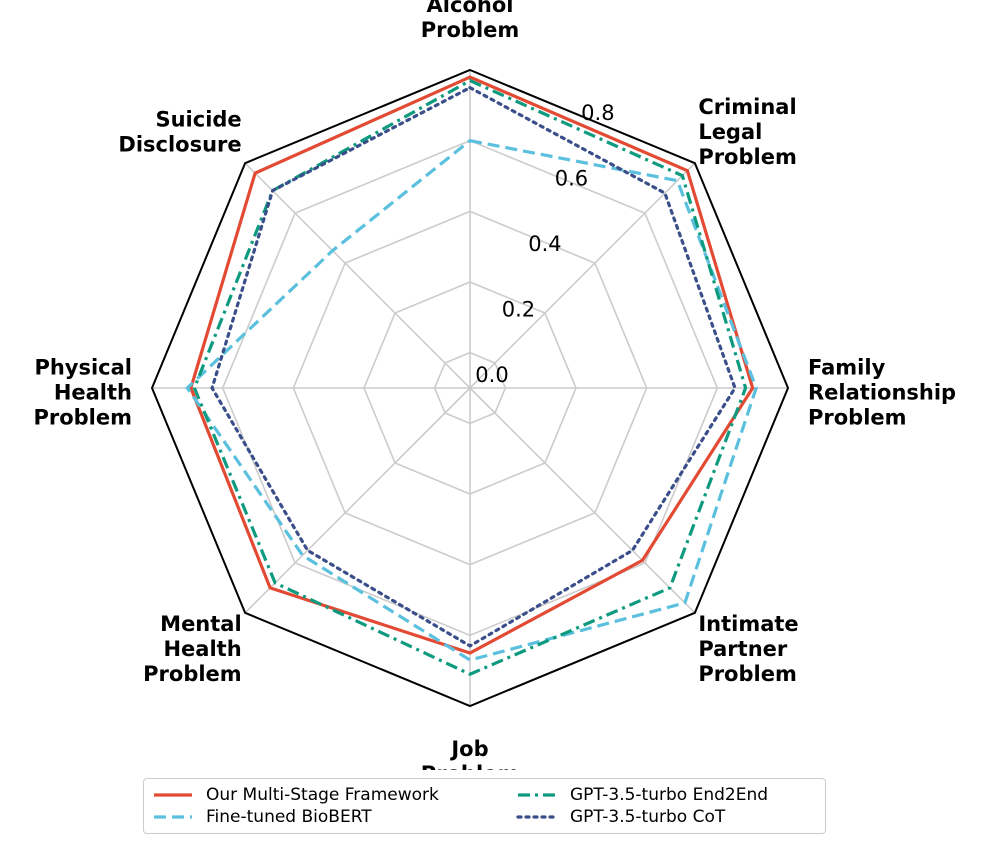  I want to click on radial-tick-label: 0.0, so click(491, 375).